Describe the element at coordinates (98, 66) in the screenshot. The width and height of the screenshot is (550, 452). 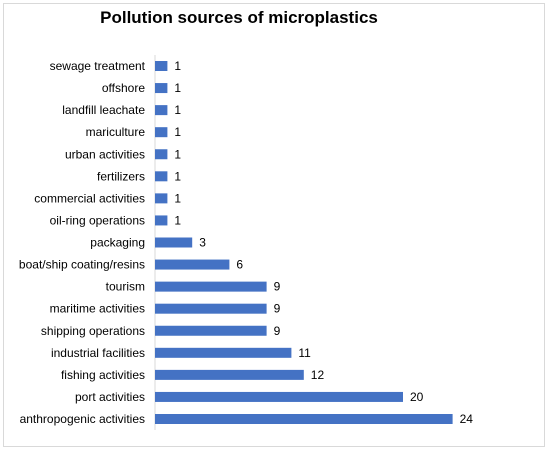
I see `category-tick-label: sewage treatment` at that location.